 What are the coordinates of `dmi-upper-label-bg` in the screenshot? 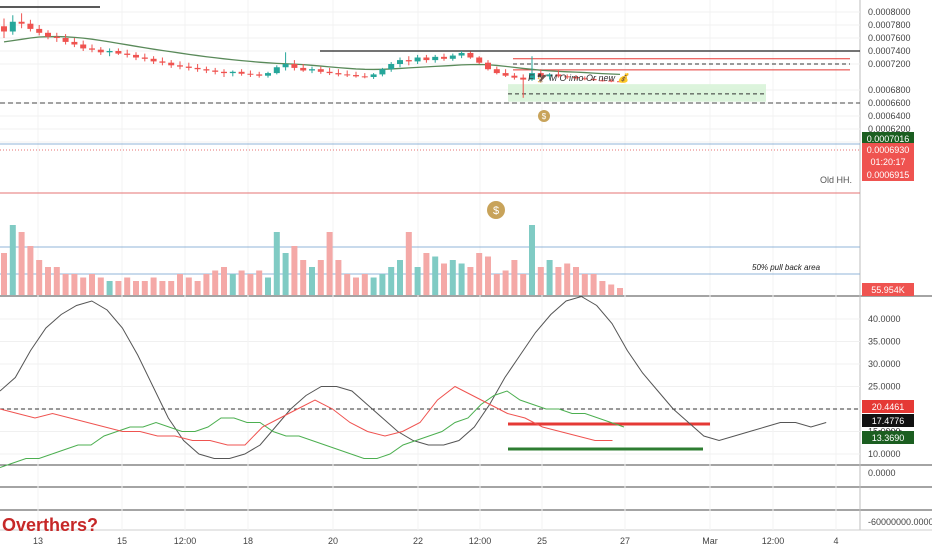 It's located at (888, 406).